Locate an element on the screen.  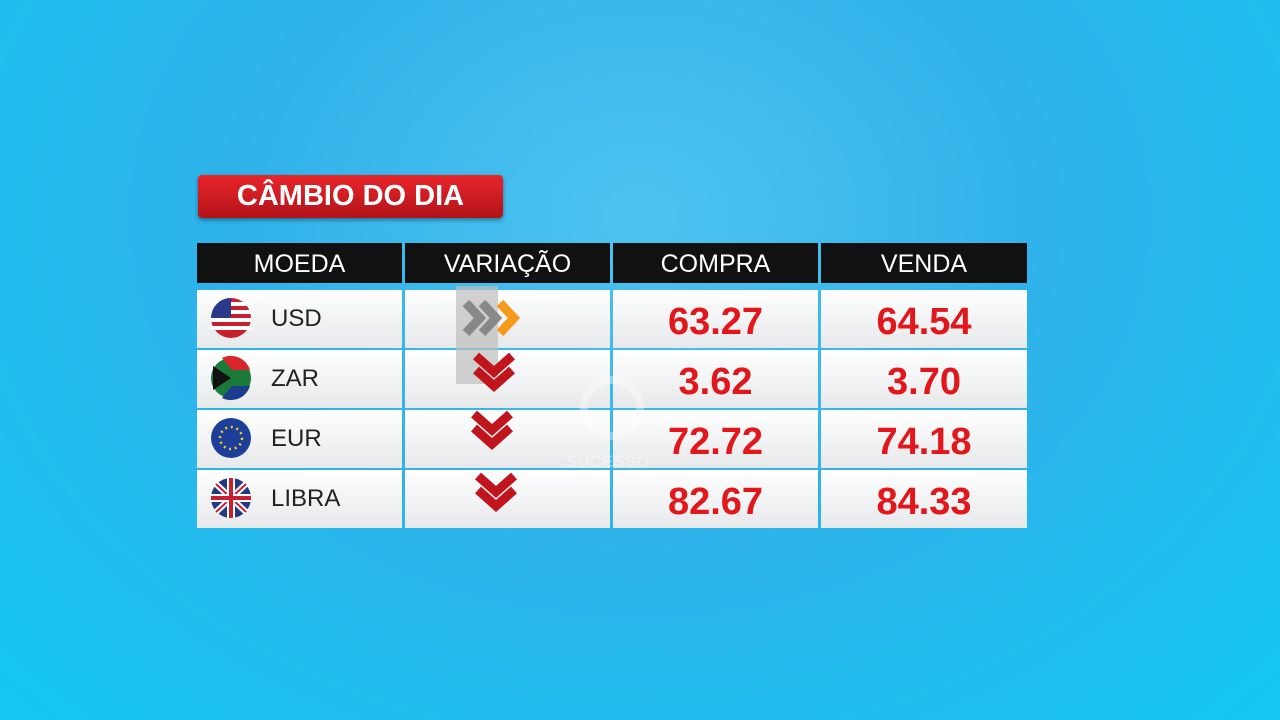
buy-rate: 3.62 is located at coordinates (715, 379).